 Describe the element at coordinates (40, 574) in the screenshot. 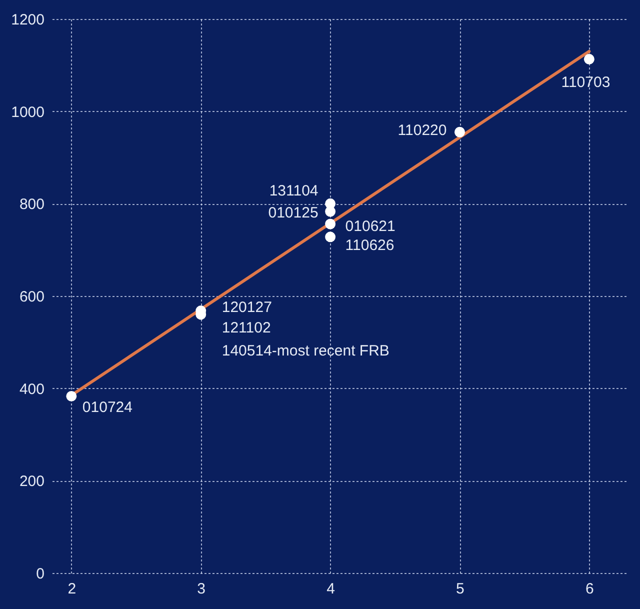

I see `y-tick-label: 0` at that location.